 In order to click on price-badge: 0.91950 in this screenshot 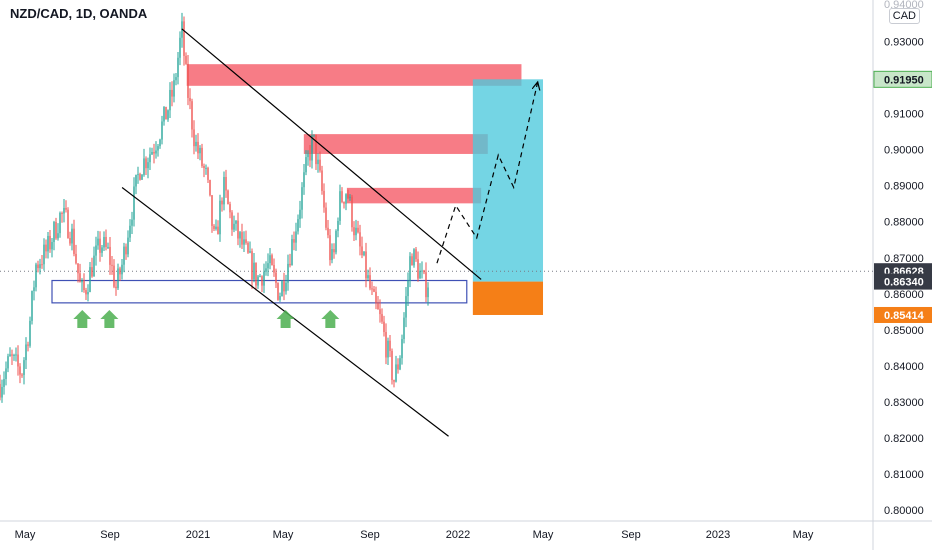, I will do `click(902, 79)`.